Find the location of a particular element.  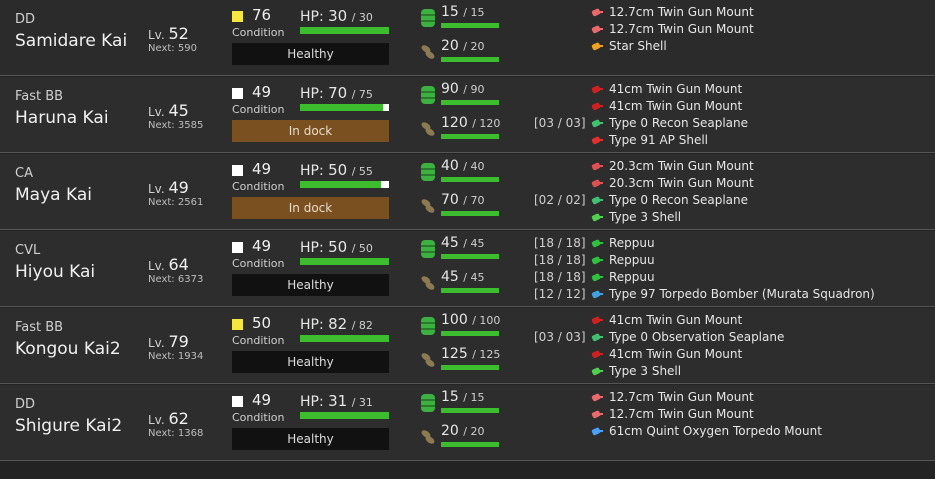

fuel-value: 15 is located at coordinates (450, 397).